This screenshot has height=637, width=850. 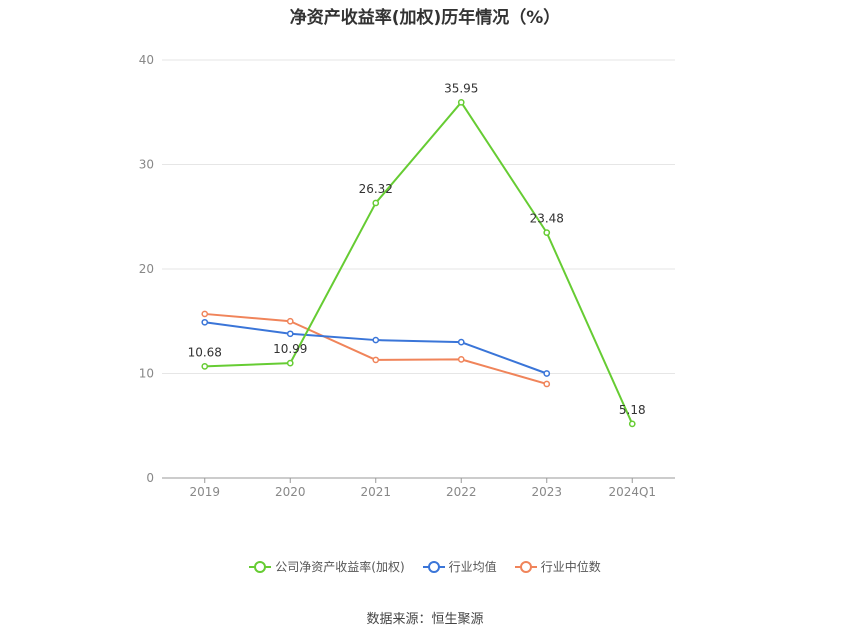 I want to click on data-label: 35.95, so click(x=461, y=88).